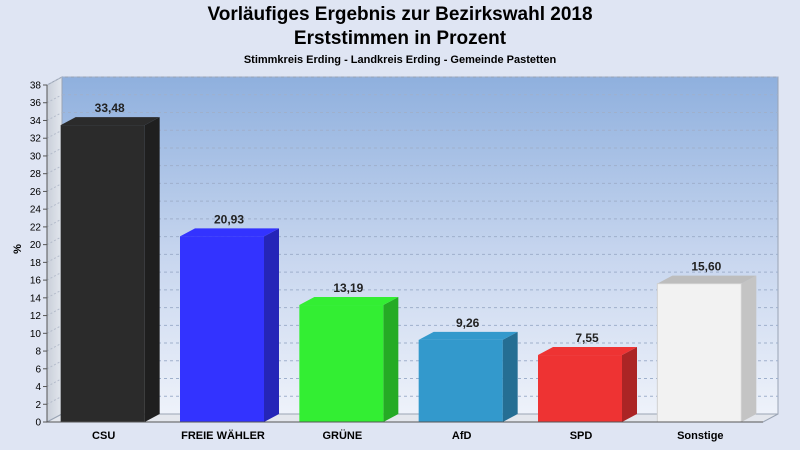  I want to click on y-tick-label: 36, so click(36, 103).